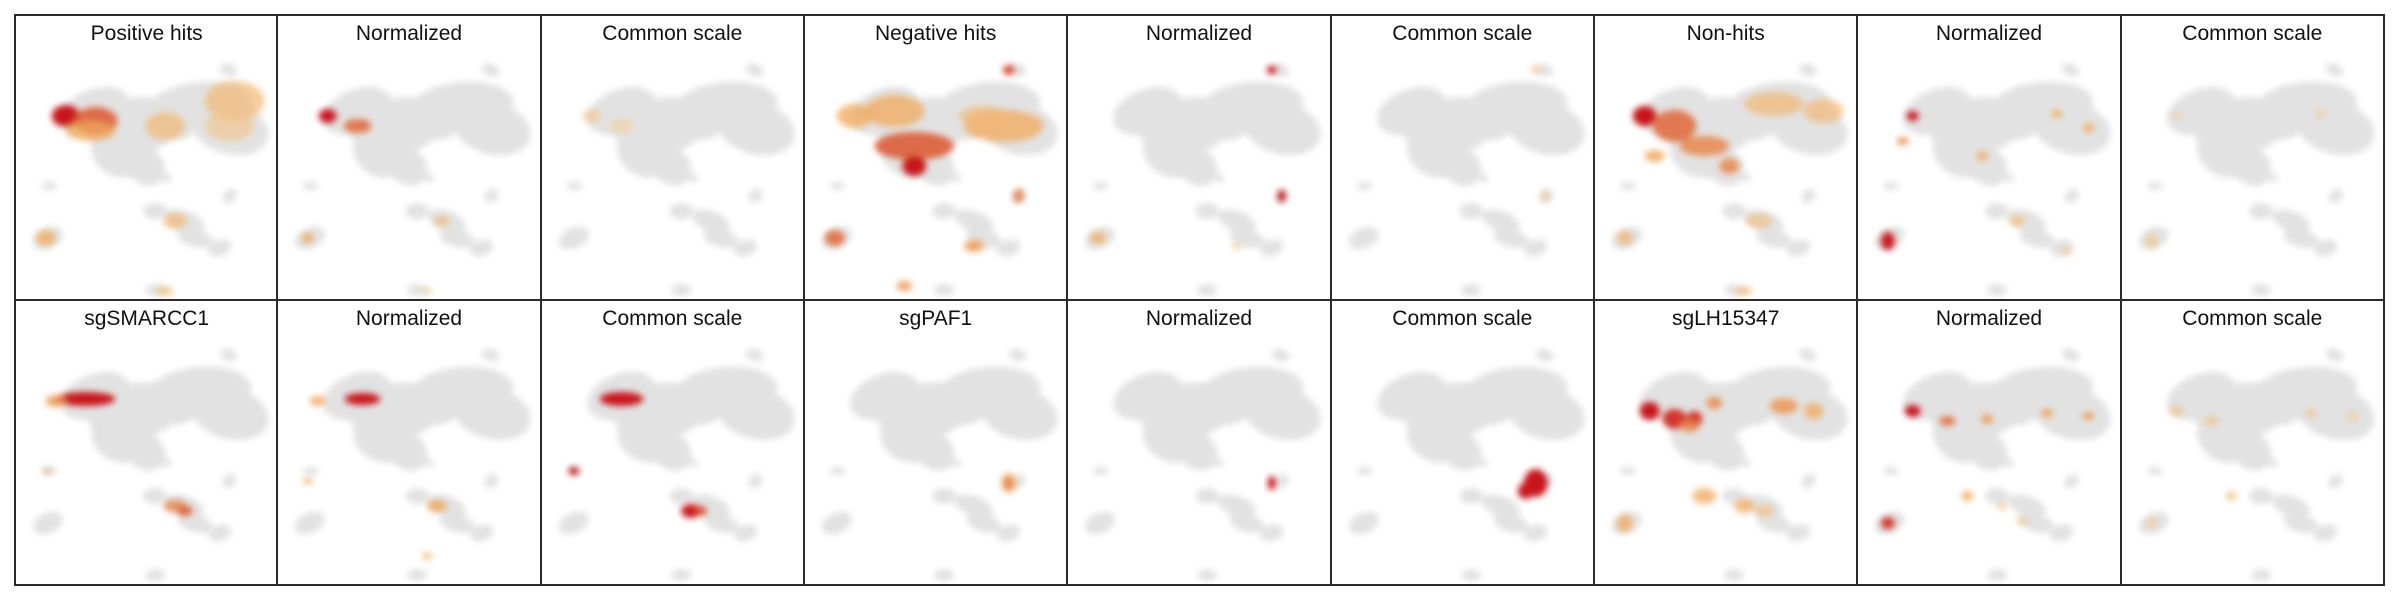 The height and width of the screenshot is (600, 2400). What do you see at coordinates (1462, 318) in the screenshot?
I see `panel-title: Common scale` at bounding box center [1462, 318].